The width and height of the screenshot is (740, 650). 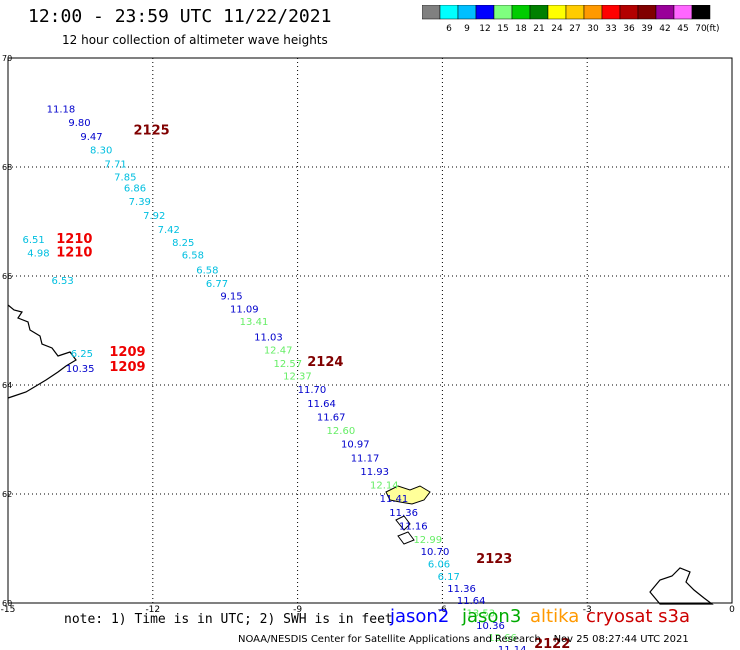 What do you see at coordinates (8, 610) in the screenshot?
I see `x-tick-label: -15` at bounding box center [8, 610].